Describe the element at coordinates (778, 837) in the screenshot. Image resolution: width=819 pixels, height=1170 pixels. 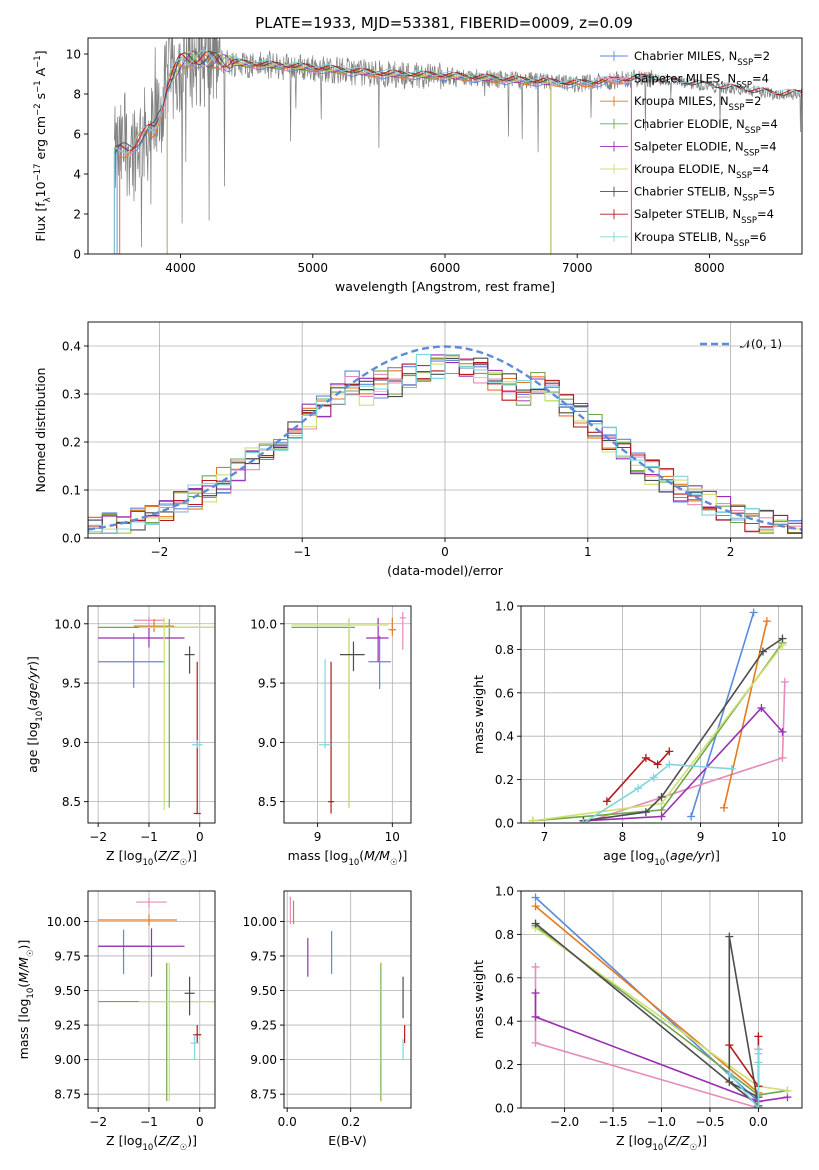
I see `x-tick-label: 10` at that location.